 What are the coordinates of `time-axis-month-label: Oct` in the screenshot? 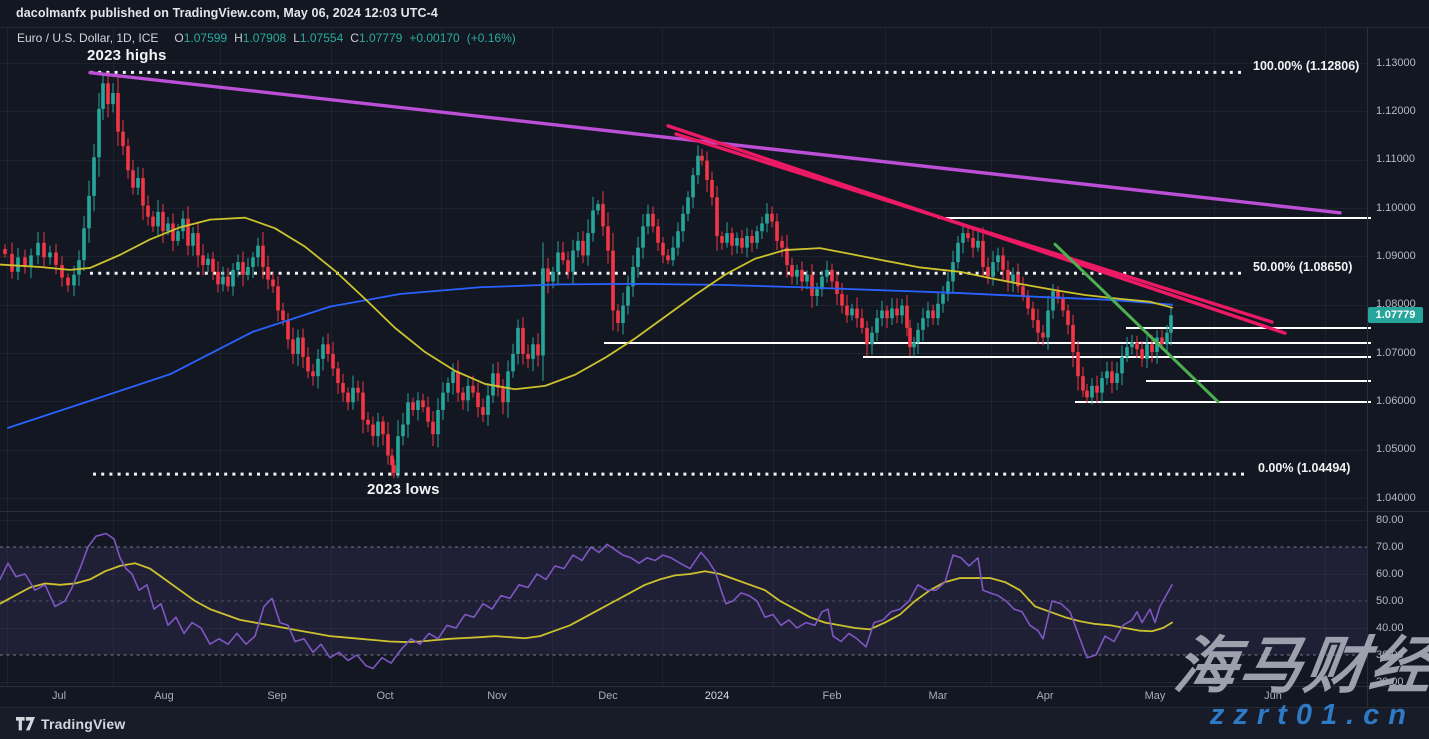 It's located at (385, 696).